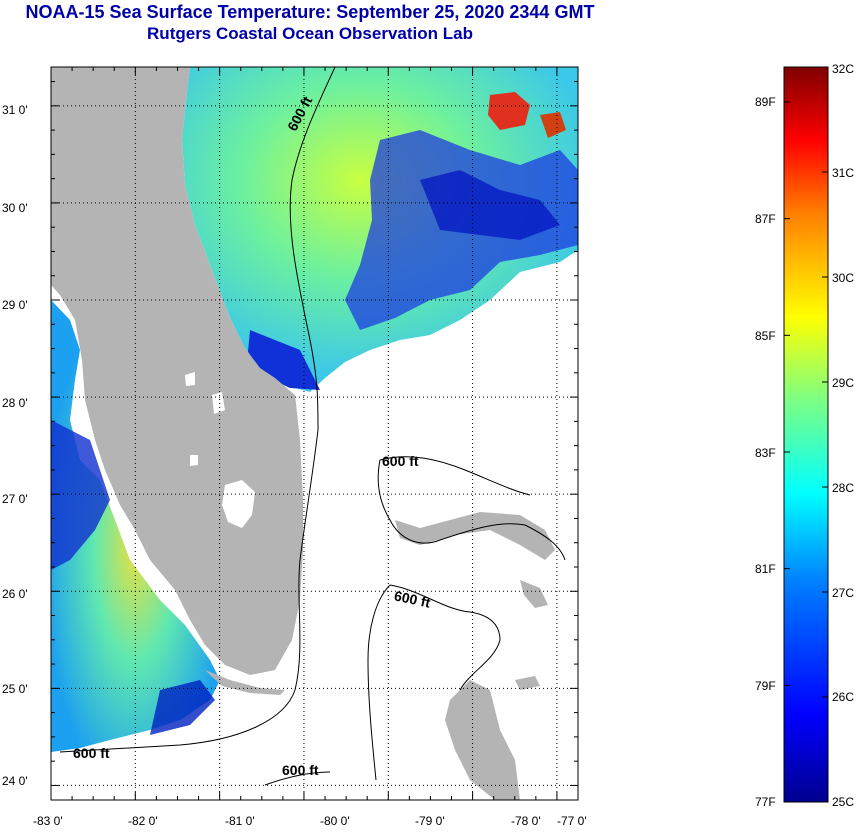 This screenshot has height=832, width=865. Describe the element at coordinates (15, 110) in the screenshot. I see `lat-label: 31 0'` at that location.